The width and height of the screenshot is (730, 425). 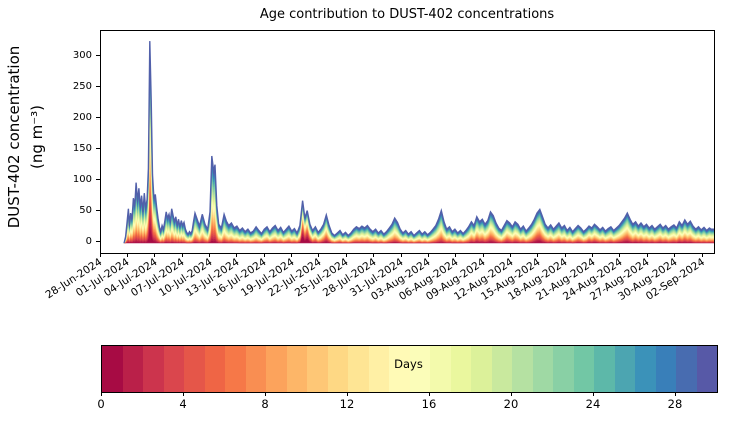 I want to click on colorbar-tick-label: 0, so click(x=101, y=404).